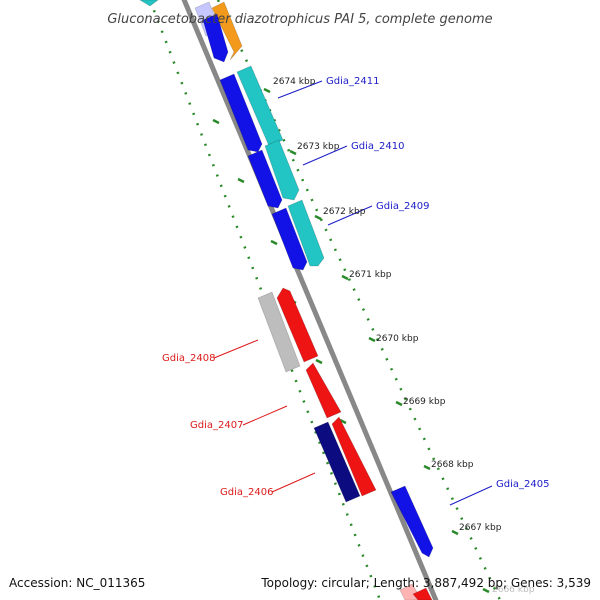  What do you see at coordinates (402, 206) in the screenshot?
I see `gene-label-gdia-2409: Gdia_2409` at bounding box center [402, 206].